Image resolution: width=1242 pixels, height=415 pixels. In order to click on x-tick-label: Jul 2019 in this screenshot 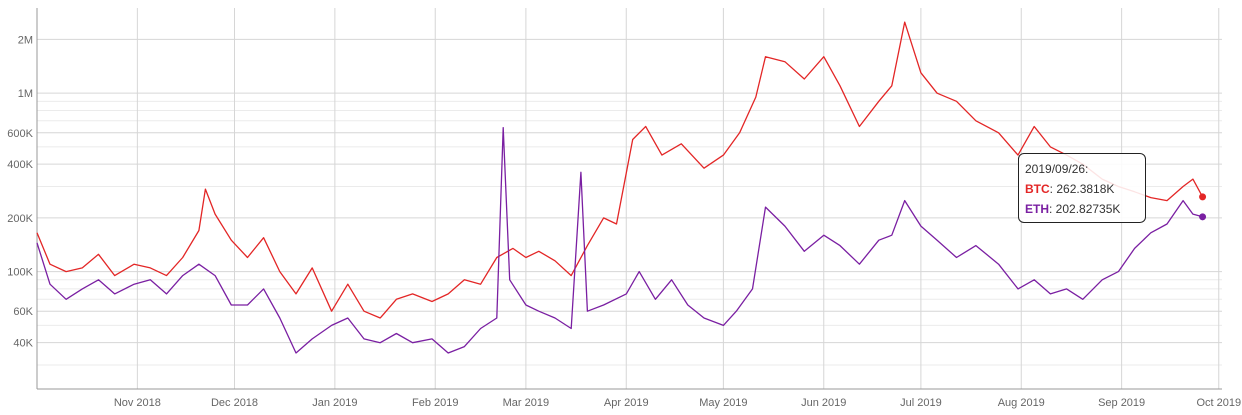, I will do `click(921, 403)`.